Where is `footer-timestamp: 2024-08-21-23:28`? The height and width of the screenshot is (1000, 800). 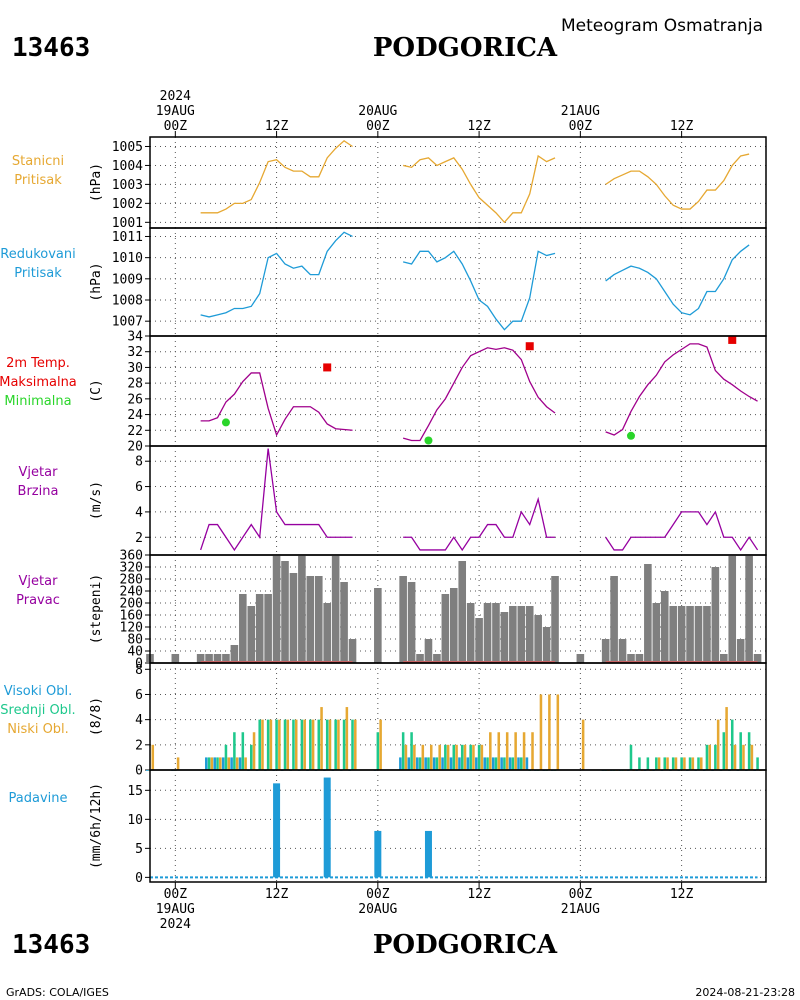
footer-timestamp: 2024-08-21-23:28 is located at coordinates (745, 992).